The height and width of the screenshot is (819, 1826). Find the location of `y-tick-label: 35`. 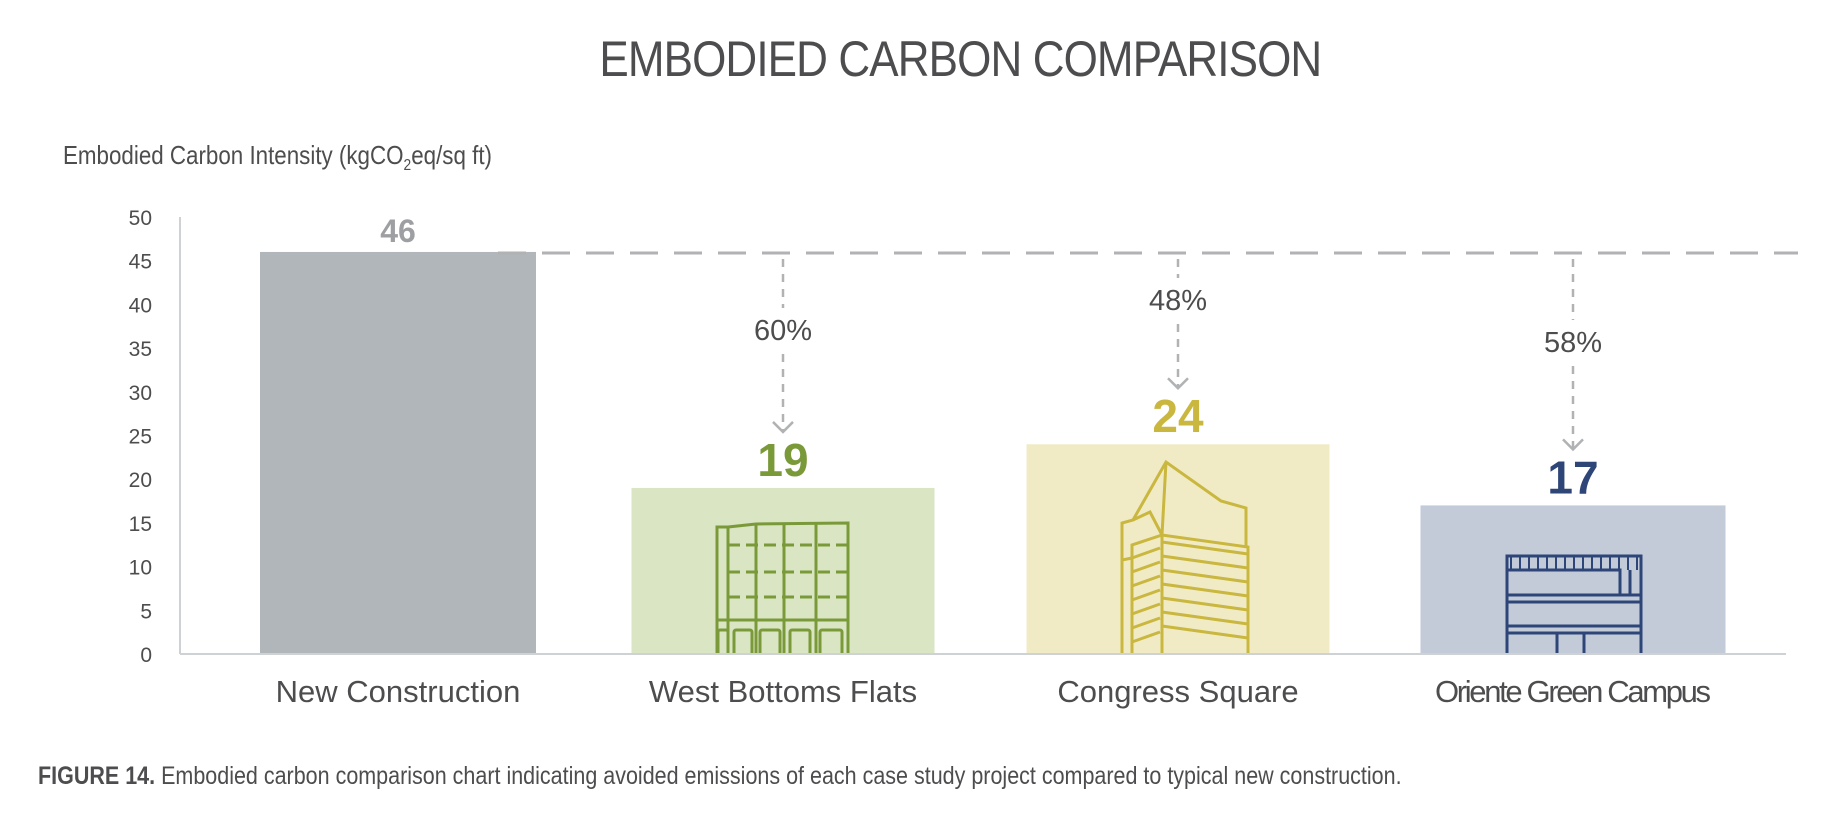

y-tick-label: 35 is located at coordinates (140, 349).